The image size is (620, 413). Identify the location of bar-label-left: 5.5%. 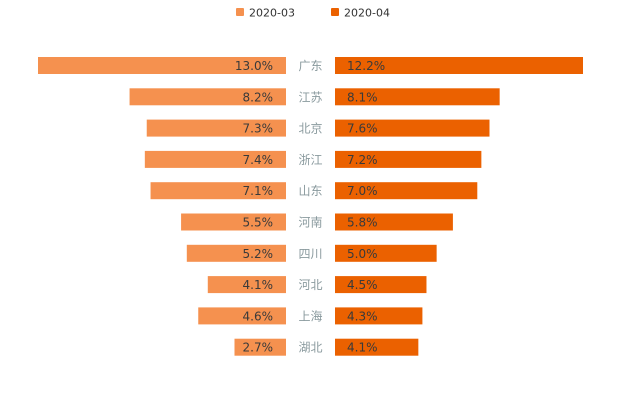
(258, 223).